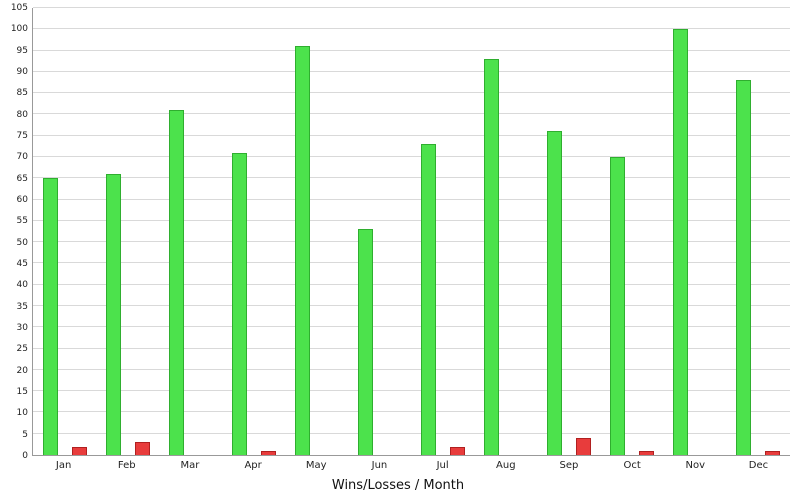 Image resolution: width=800 pixels, height=500 pixels. I want to click on bar-losses-oct, so click(647, 452).